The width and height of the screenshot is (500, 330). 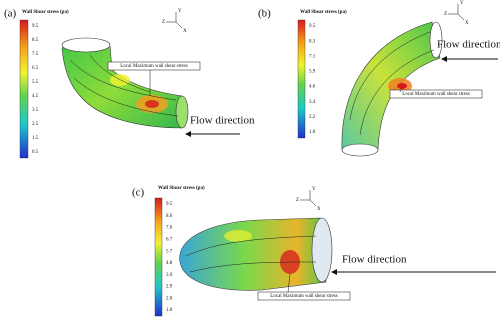 What do you see at coordinates (10, 14) in the screenshot?
I see `panel-label: (a)` at bounding box center [10, 14].